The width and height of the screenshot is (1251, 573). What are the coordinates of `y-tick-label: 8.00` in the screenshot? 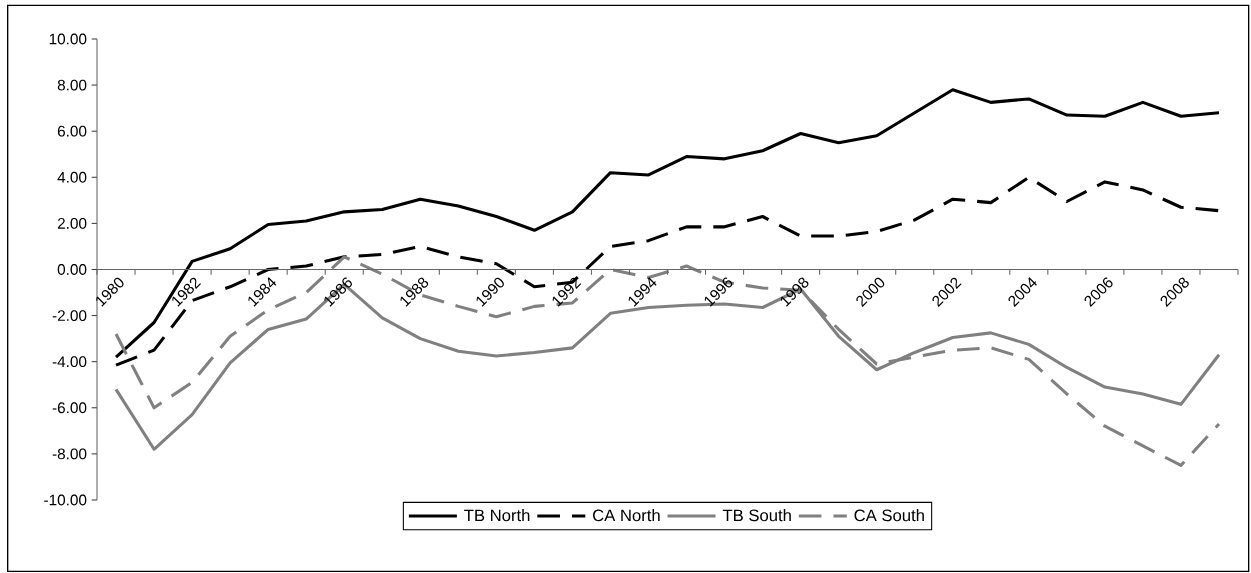 It's located at (72, 85).